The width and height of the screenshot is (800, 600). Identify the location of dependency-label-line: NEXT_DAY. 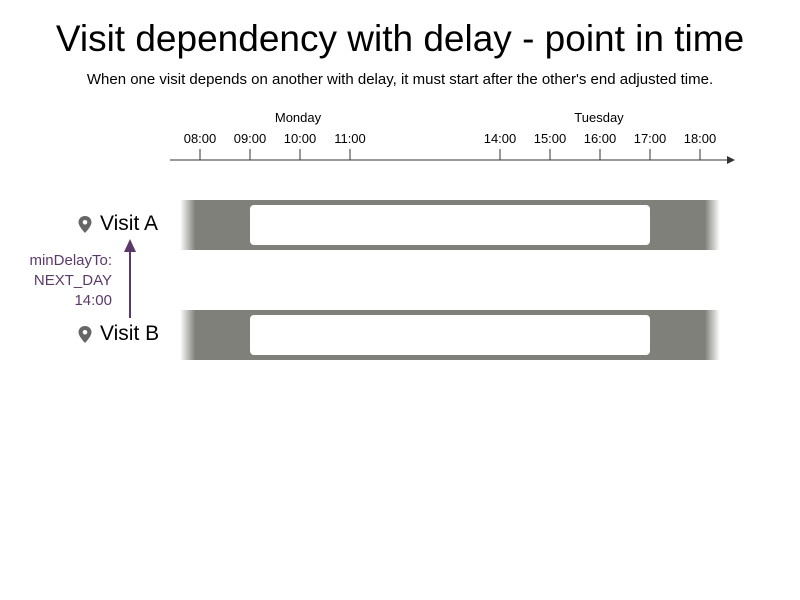
(72, 280).